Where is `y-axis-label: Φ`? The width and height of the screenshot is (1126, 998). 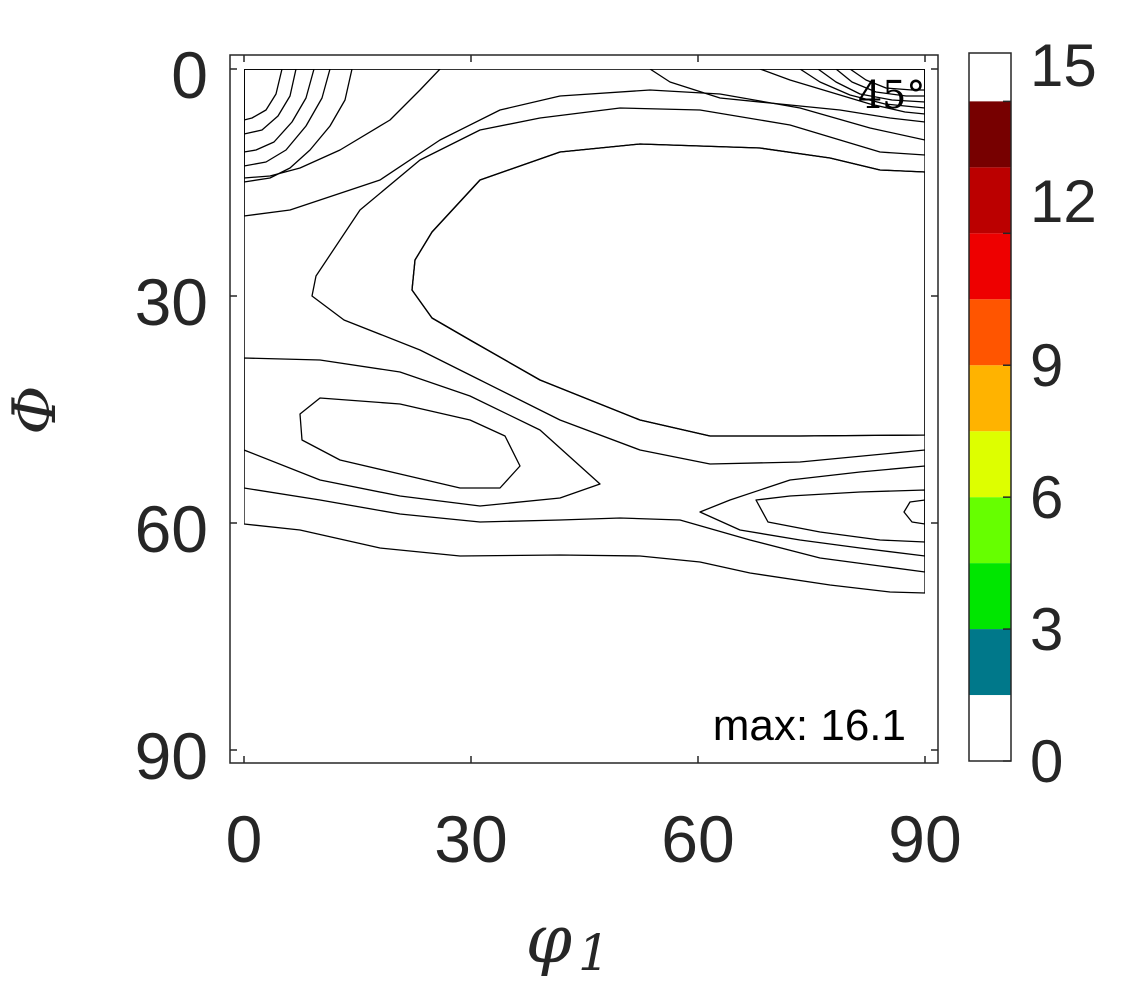
y-axis-label: Φ is located at coordinates (35, 409).